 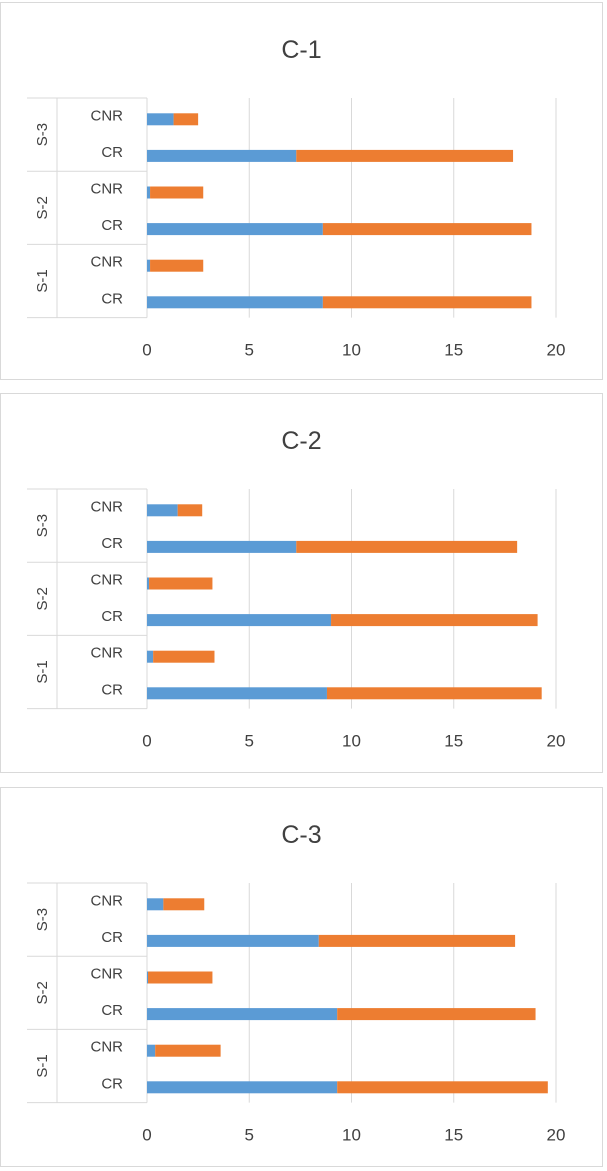 I want to click on chart-title: C-1, so click(x=301, y=50).